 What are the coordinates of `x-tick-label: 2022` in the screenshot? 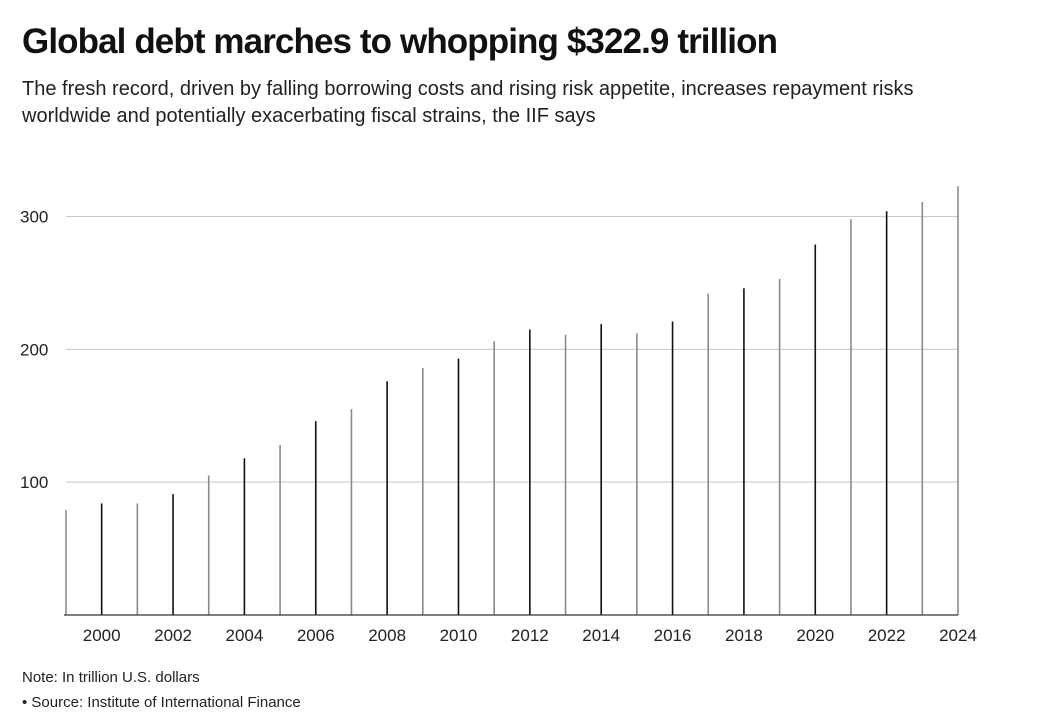 It's located at (887, 635).